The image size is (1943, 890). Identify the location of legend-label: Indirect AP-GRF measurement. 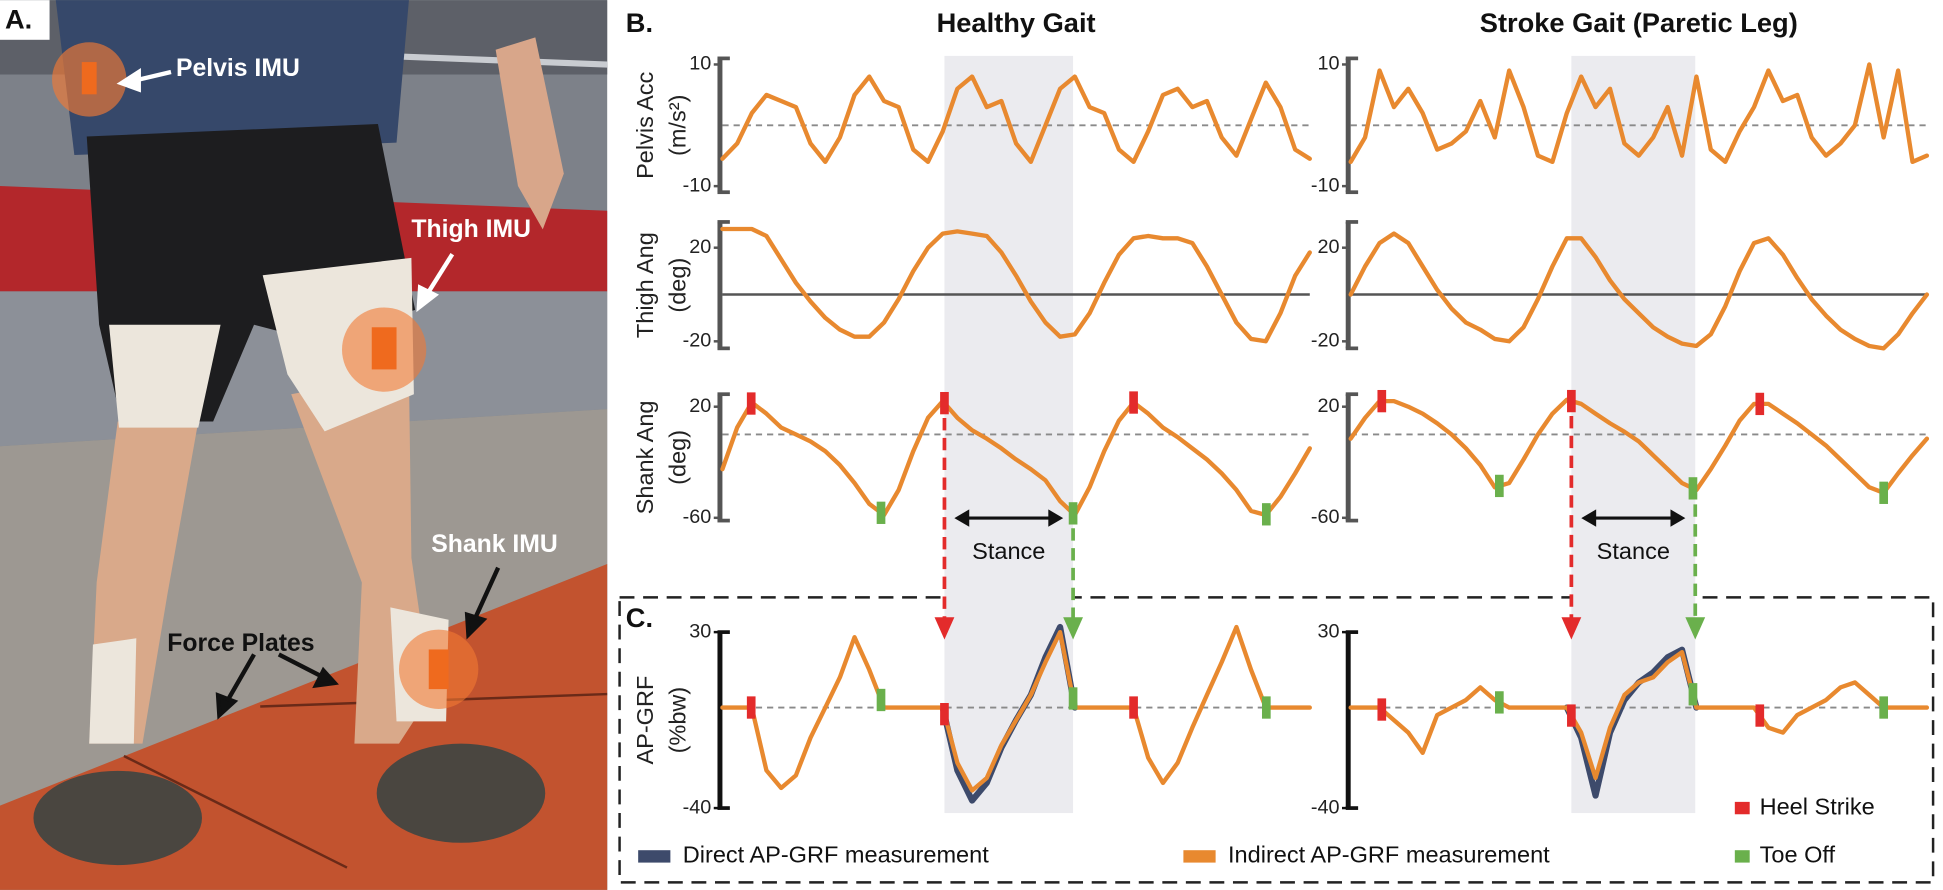
(1389, 855).